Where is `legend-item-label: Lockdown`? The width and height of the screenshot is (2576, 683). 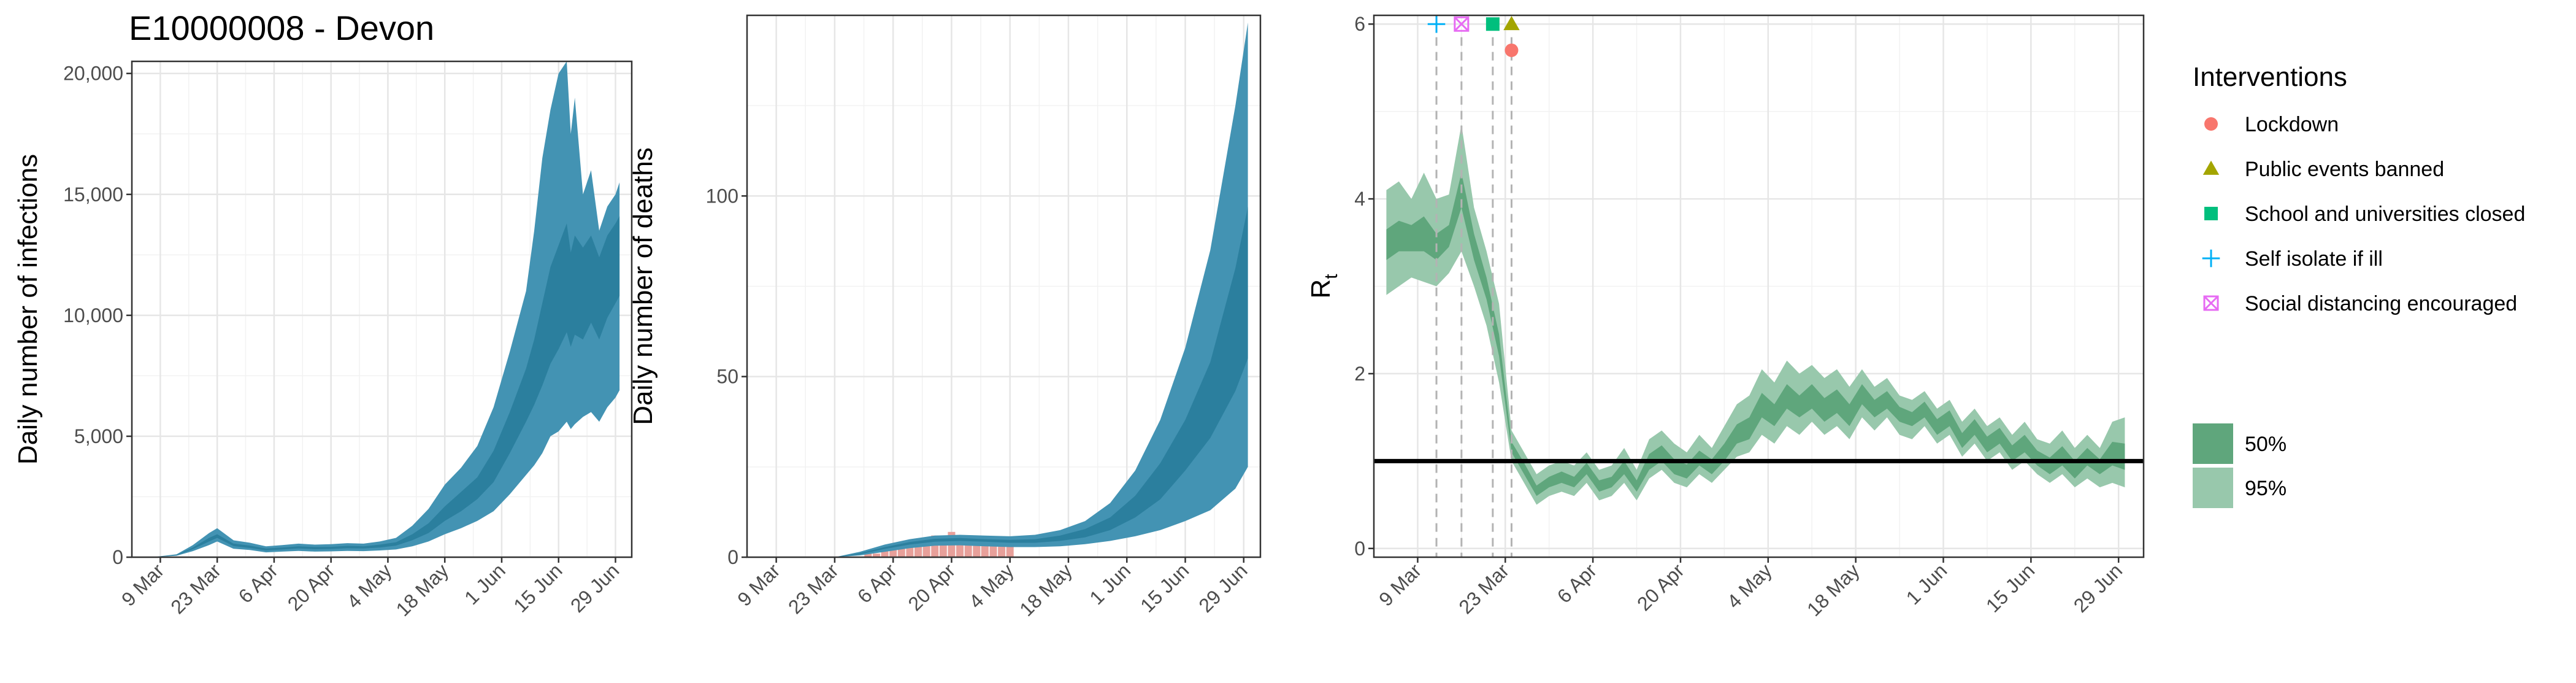
legend-item-label: Lockdown is located at coordinates (2292, 125).